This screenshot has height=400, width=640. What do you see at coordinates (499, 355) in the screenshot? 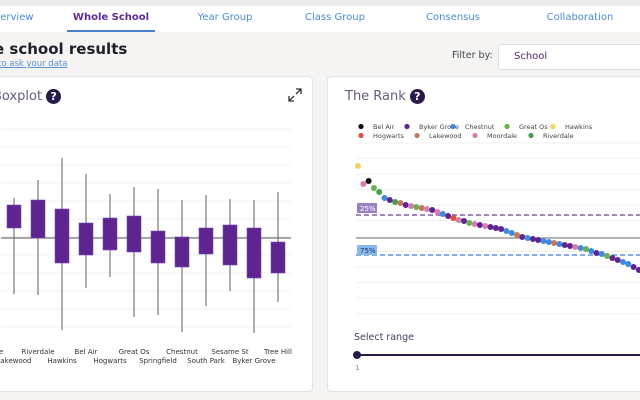
I see `range-slider-track` at bounding box center [499, 355].